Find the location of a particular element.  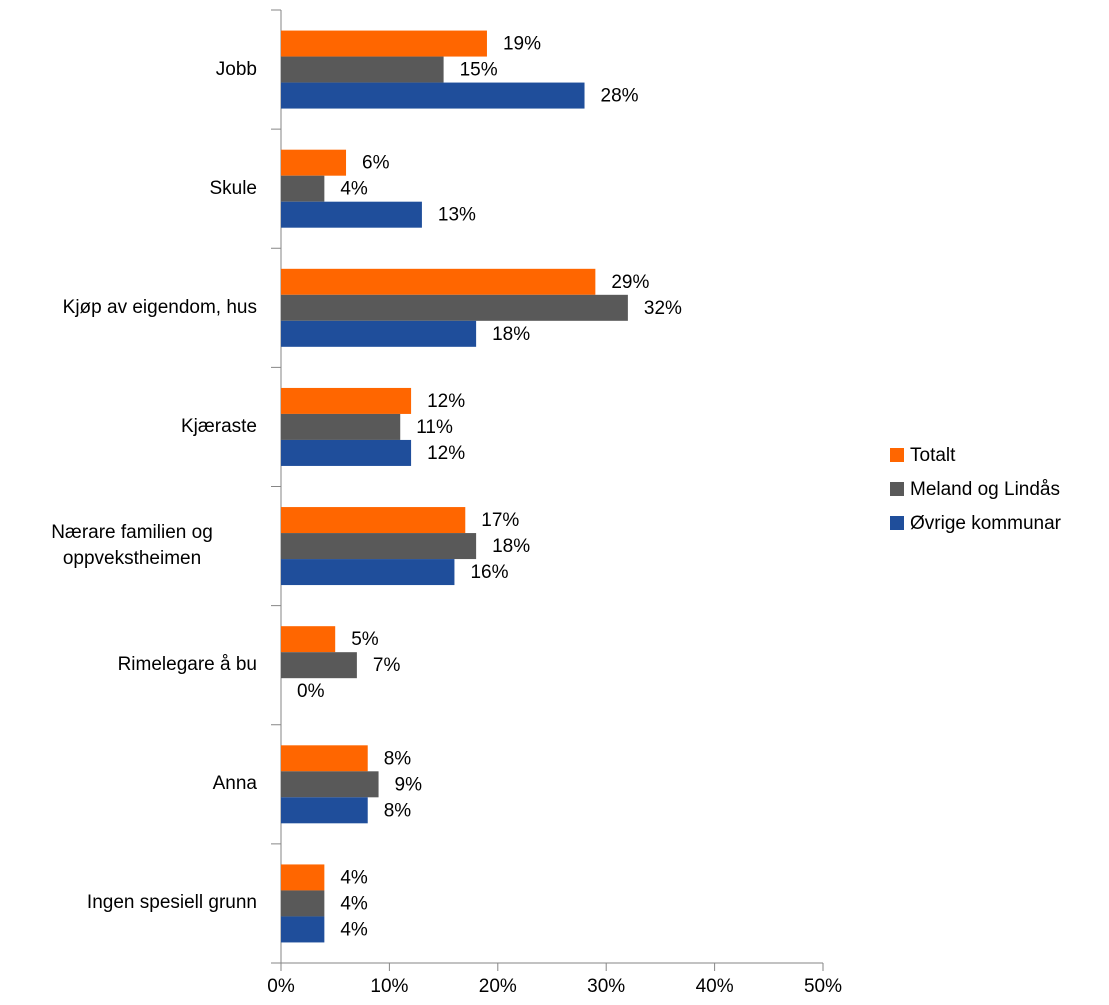

category-label-text: Kjæraste is located at coordinates (218, 426).